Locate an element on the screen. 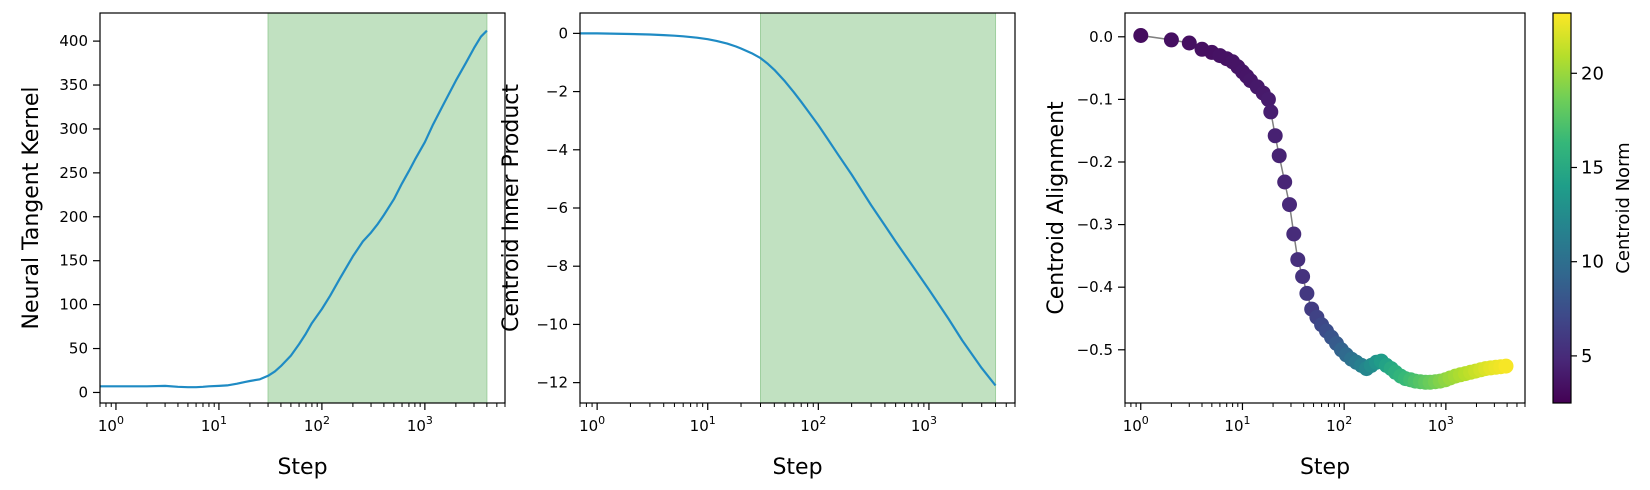 This screenshot has height=490, width=1650. colorbar-tick-label: 5 is located at coordinates (1586, 356).